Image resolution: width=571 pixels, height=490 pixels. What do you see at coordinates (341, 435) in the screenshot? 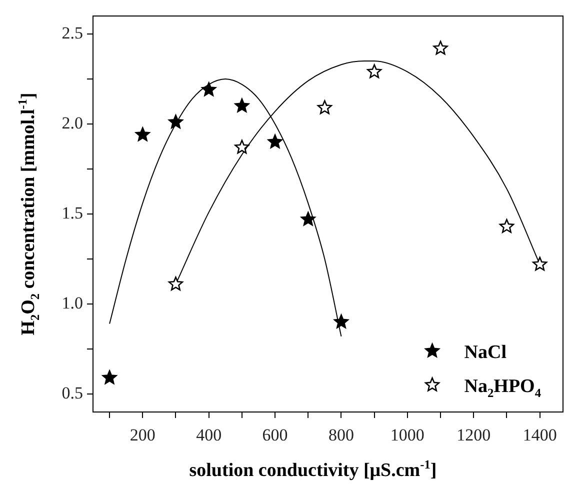
I see `x-tick-label: 800` at bounding box center [341, 435].